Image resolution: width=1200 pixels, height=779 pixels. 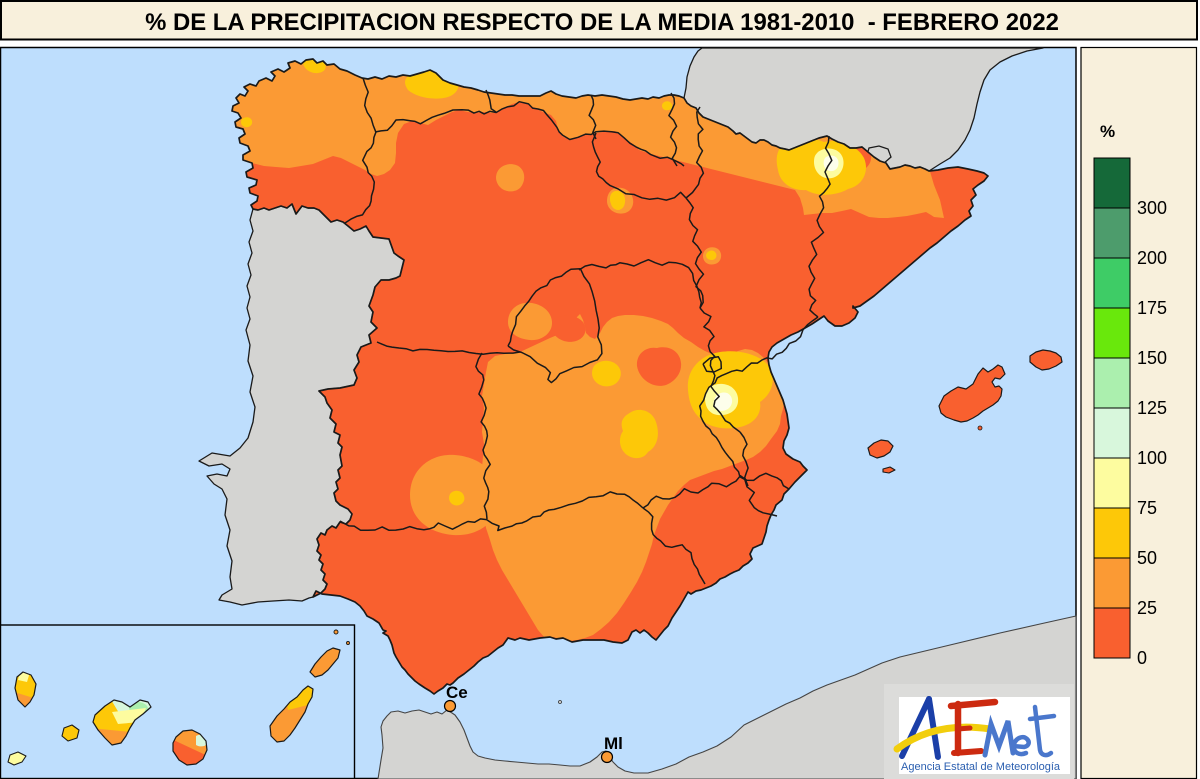 I want to click on svg-text: 0, so click(x=1142, y=658).